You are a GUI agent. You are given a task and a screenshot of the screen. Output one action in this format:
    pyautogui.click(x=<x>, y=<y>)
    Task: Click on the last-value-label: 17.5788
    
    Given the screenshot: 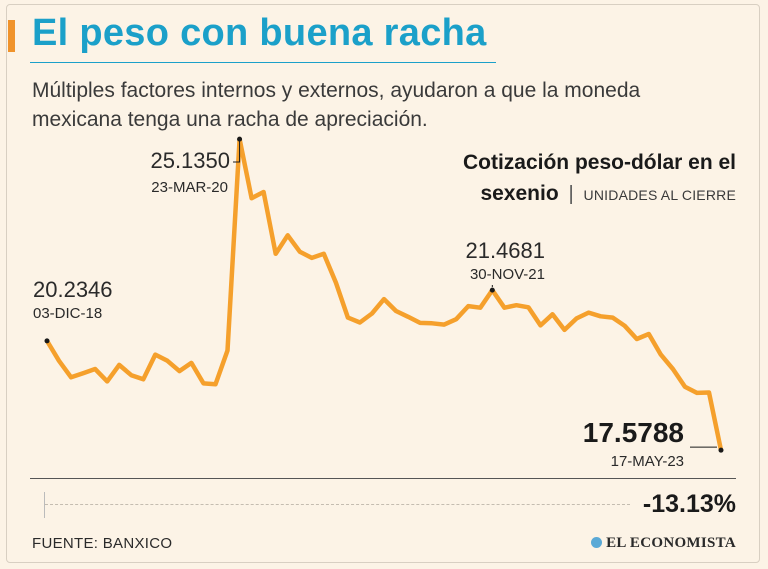 What is the action you would take?
    pyautogui.click(x=633, y=432)
    